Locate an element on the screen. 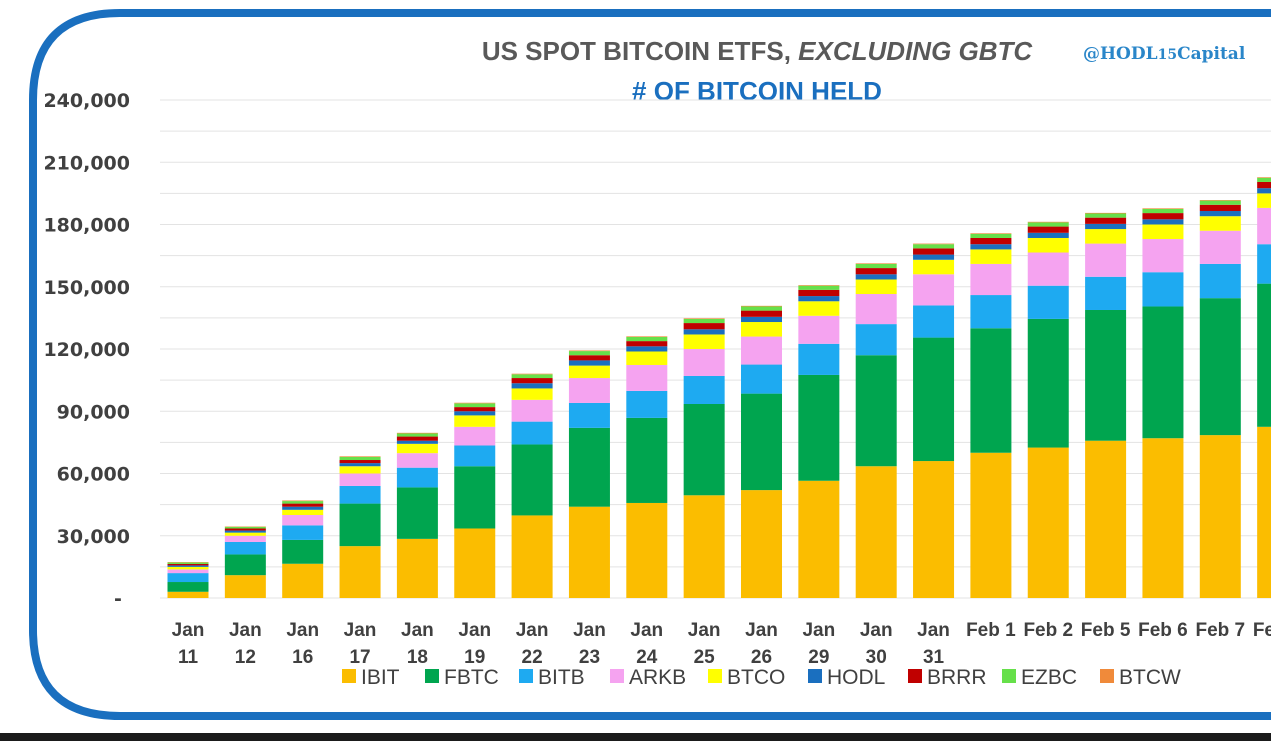  legend-item-btco: BTCO is located at coordinates (746, 677).